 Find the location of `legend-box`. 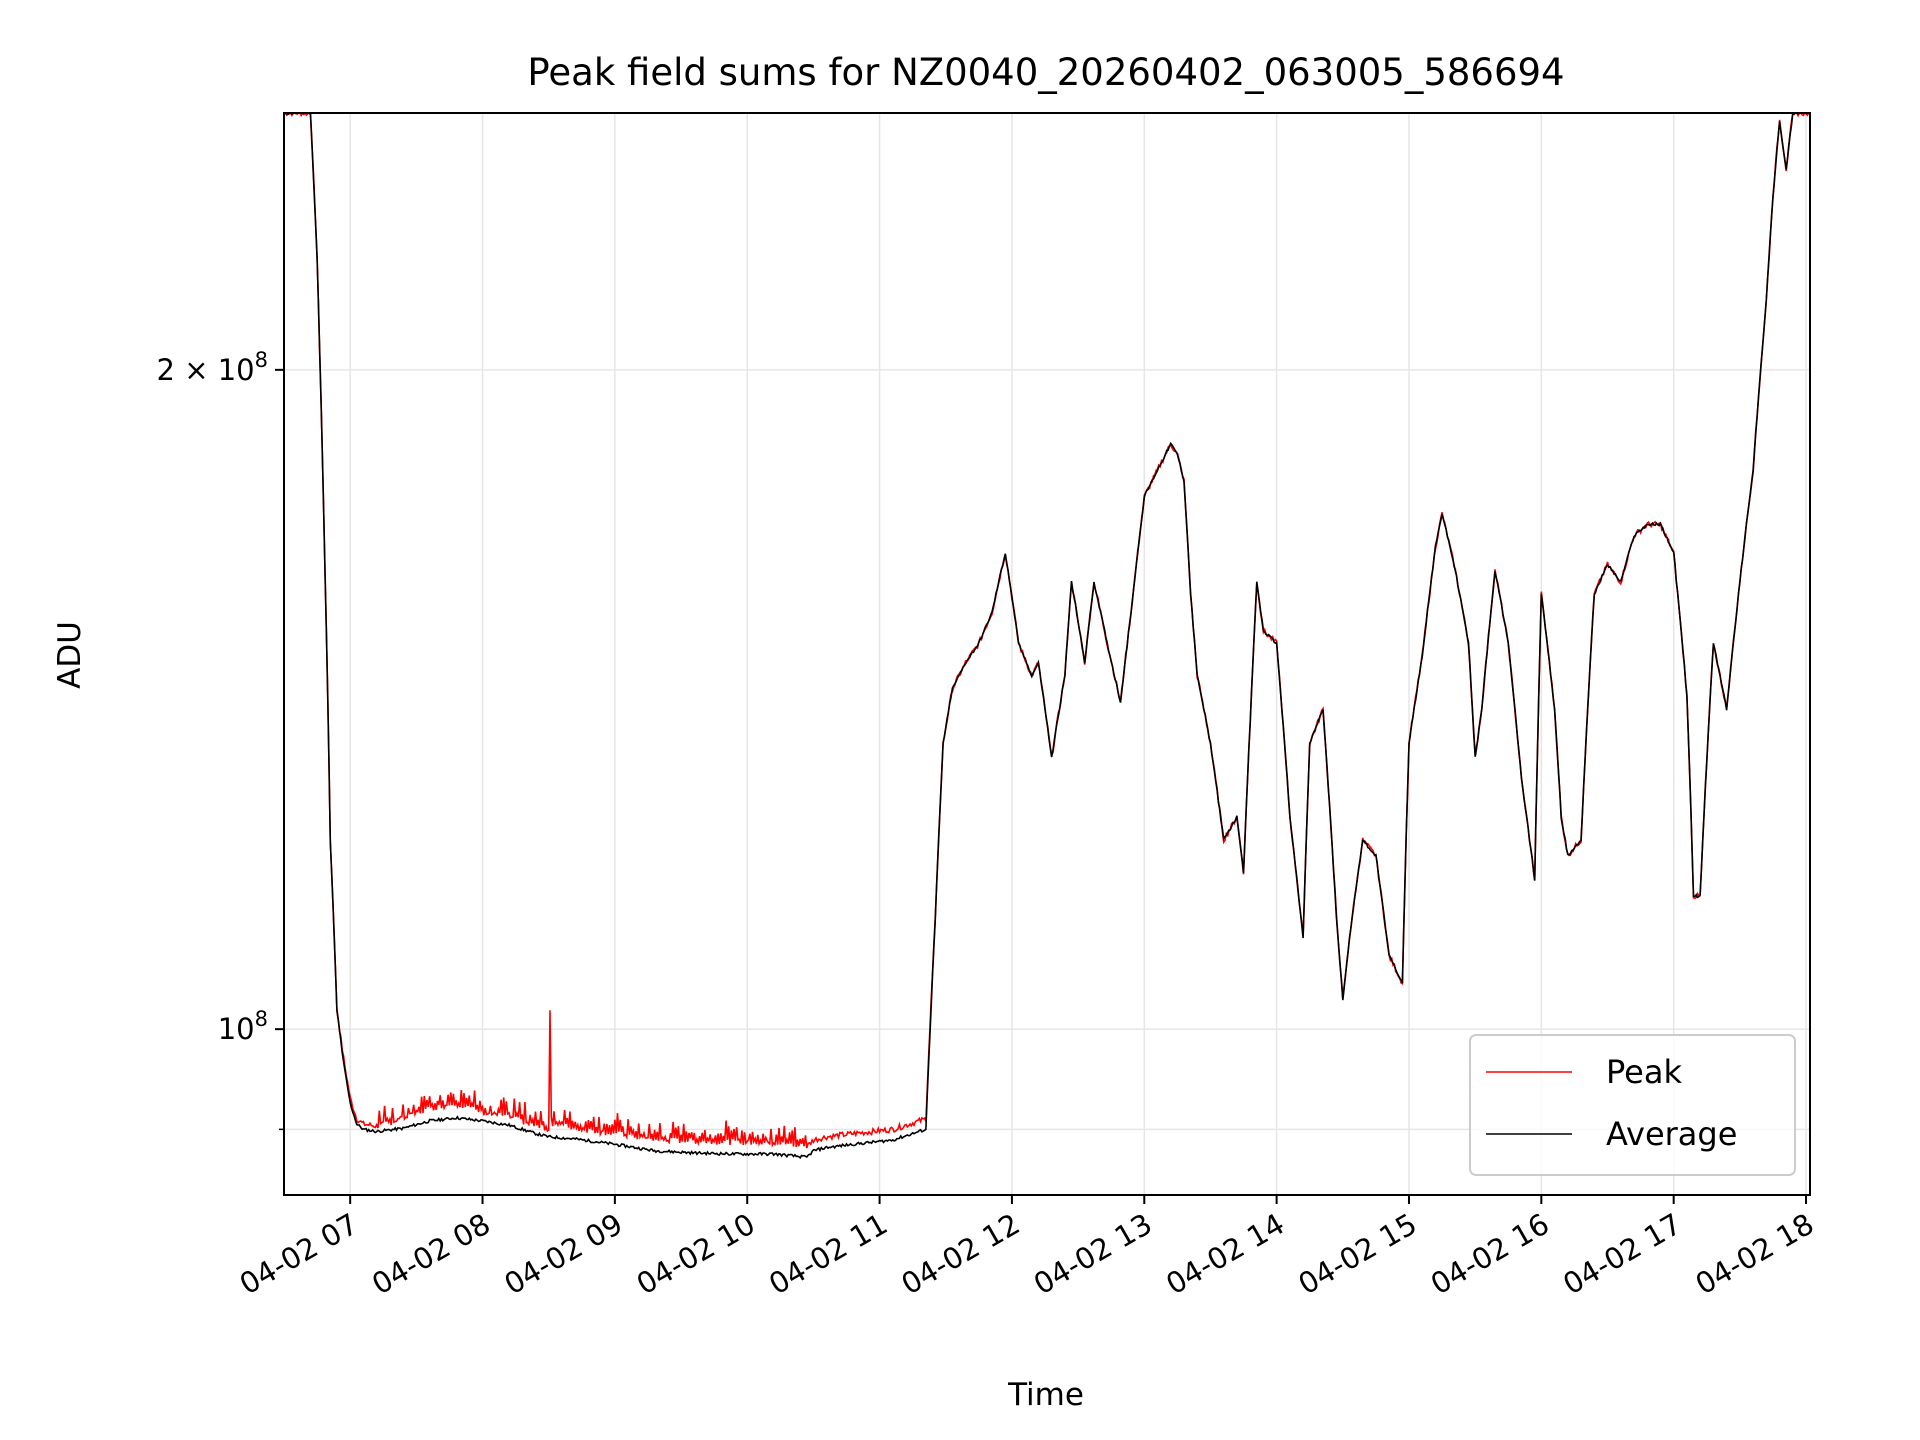

legend-box is located at coordinates (1632, 1105).